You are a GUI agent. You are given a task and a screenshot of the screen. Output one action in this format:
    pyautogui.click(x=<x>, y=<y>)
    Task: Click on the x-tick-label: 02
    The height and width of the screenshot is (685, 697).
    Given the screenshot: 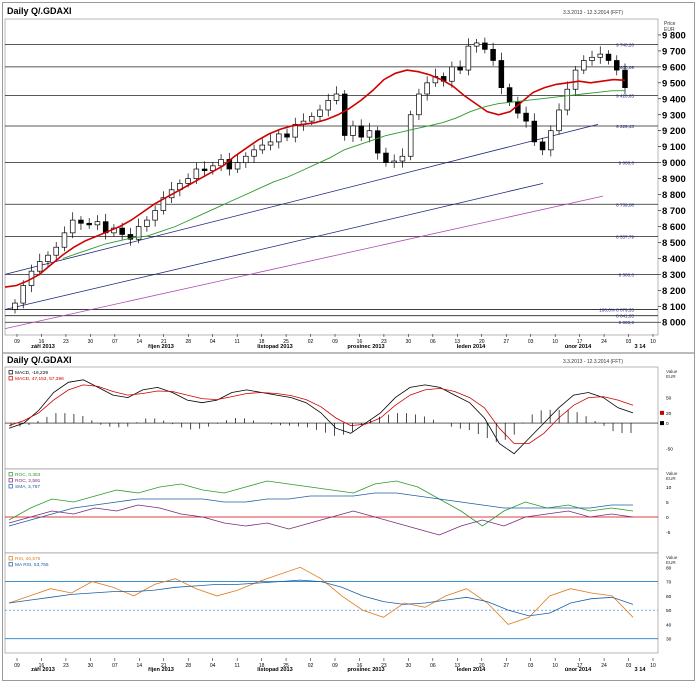 What is the action you would take?
    pyautogui.click(x=311, y=666)
    